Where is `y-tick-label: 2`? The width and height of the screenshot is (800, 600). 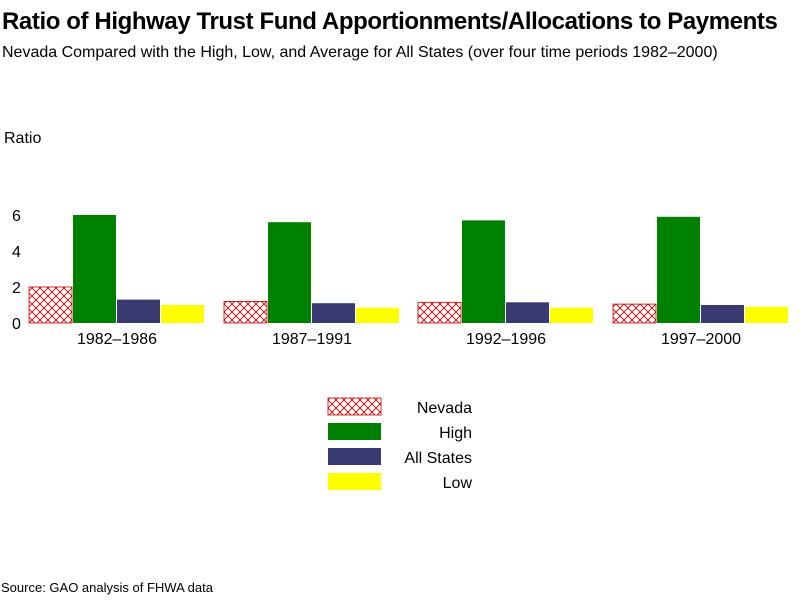
y-tick-label: 2 is located at coordinates (16, 288).